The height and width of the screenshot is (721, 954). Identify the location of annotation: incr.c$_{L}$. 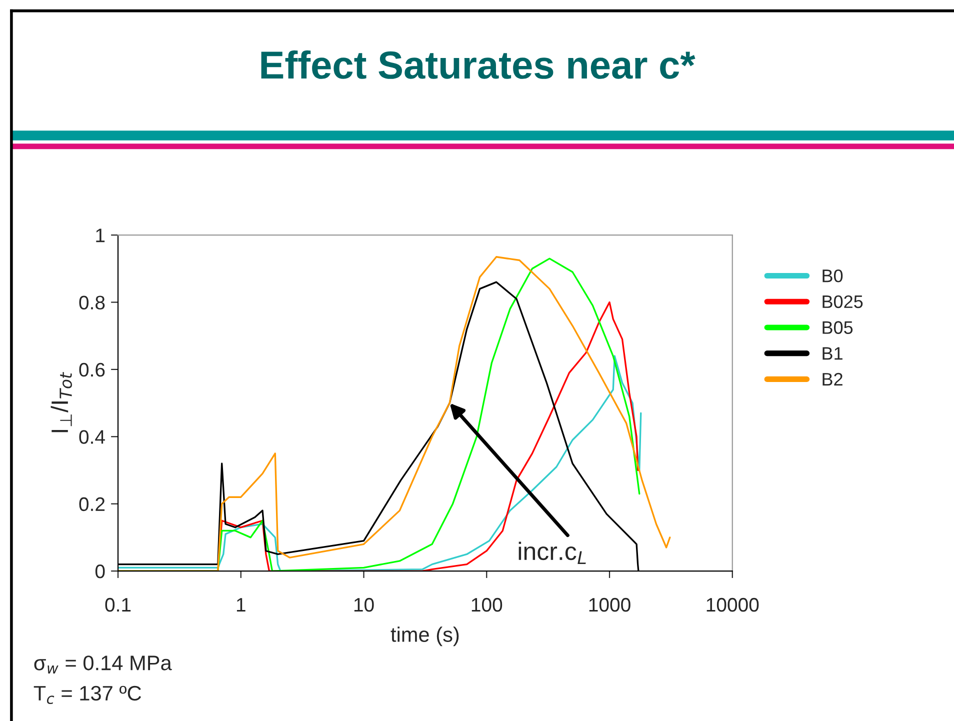
(552, 553).